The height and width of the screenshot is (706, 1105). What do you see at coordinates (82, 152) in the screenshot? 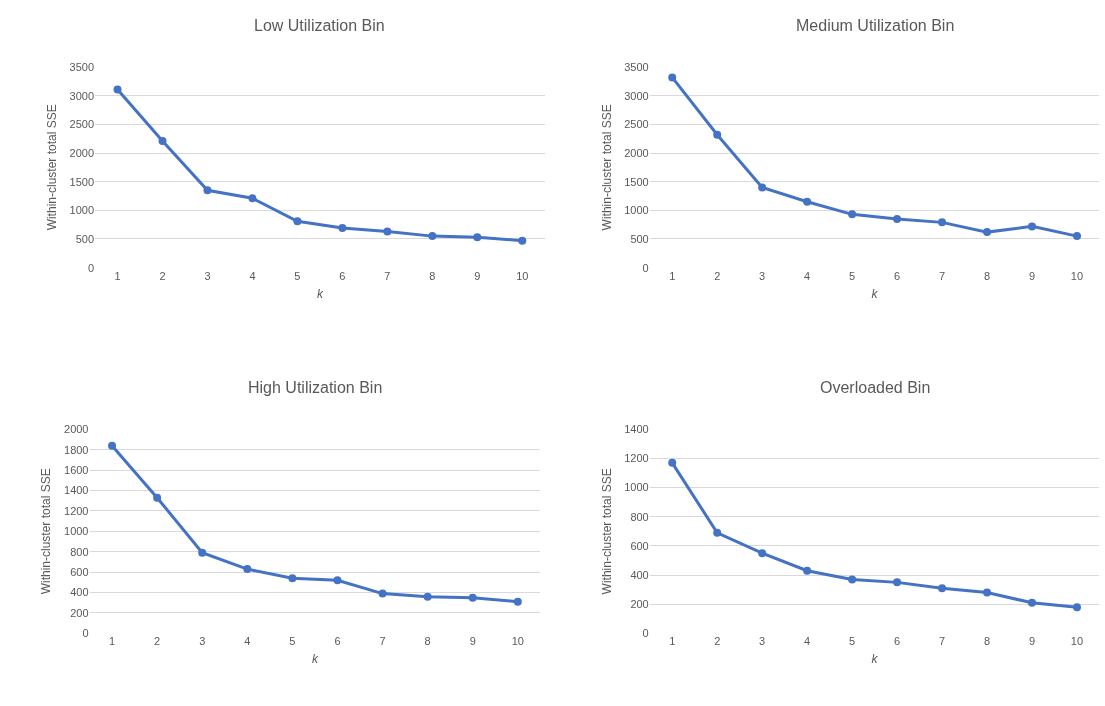
I see `y-tick-label: 2000` at bounding box center [82, 152].